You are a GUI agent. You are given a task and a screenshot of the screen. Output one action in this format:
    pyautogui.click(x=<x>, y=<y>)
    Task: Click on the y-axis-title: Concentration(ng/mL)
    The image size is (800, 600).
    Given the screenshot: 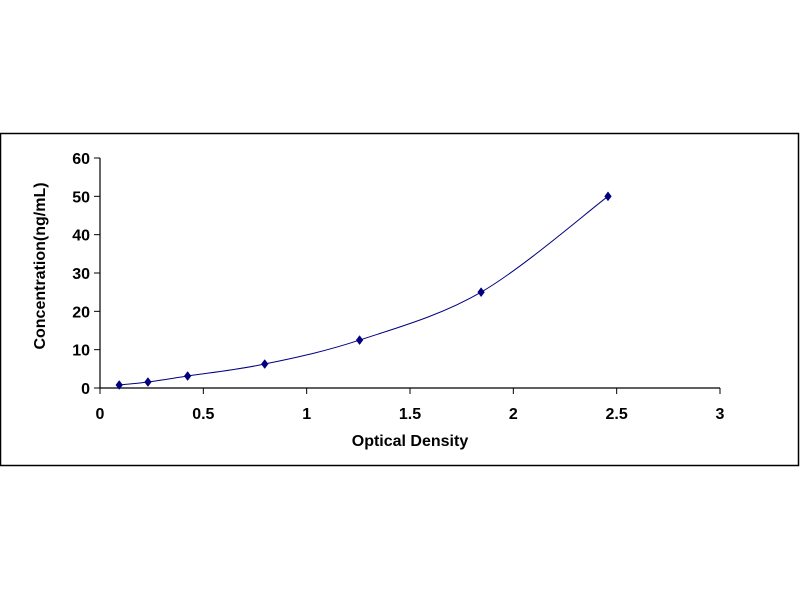 What is the action you would take?
    pyautogui.click(x=40, y=265)
    